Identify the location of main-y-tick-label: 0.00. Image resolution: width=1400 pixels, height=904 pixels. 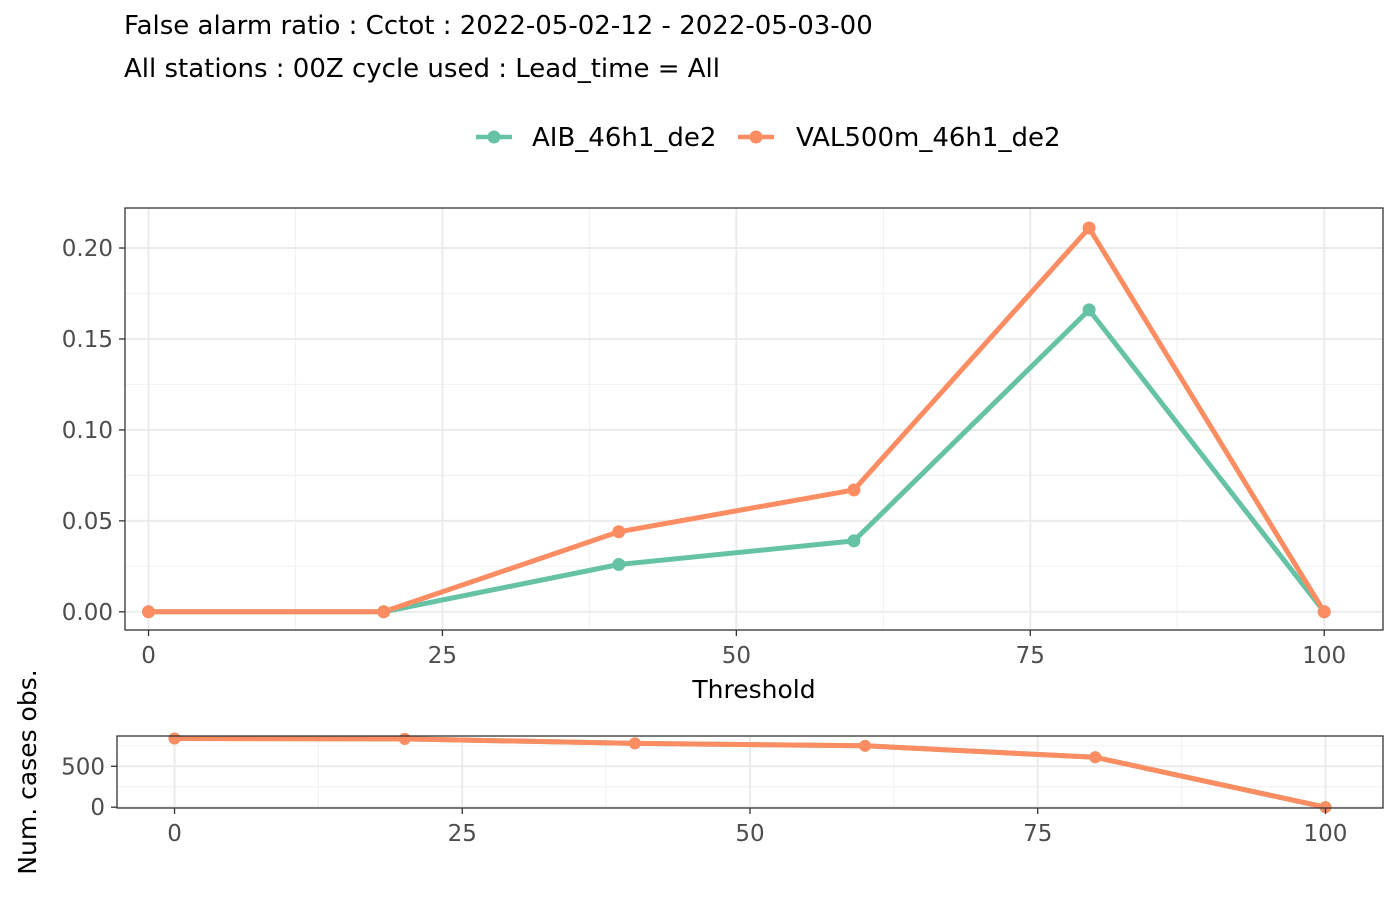
(87, 613).